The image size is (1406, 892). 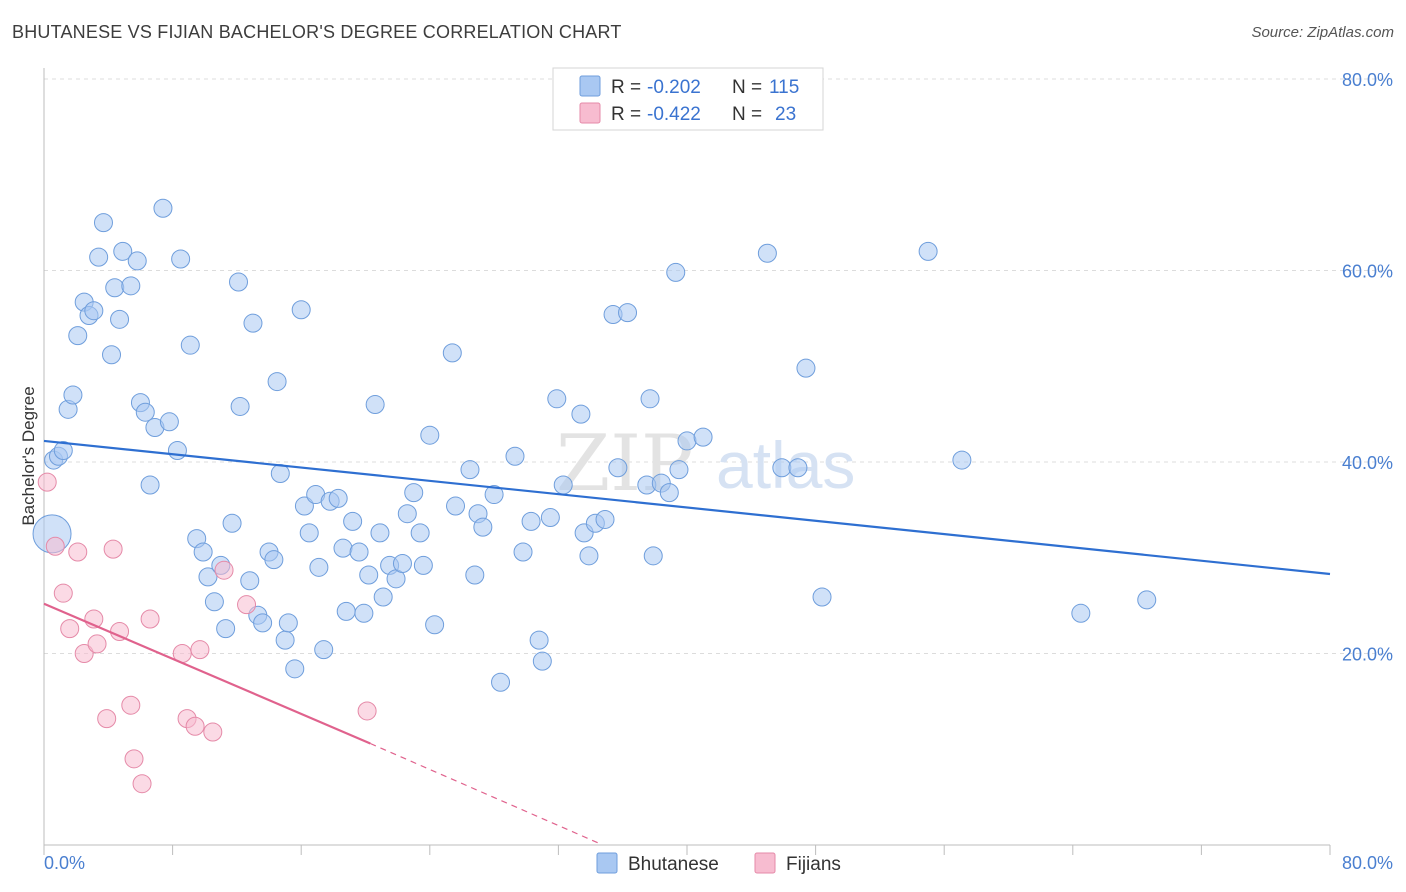 What do you see at coordinates (687, 507) in the screenshot?
I see `trend-line-bhutanese` at bounding box center [687, 507].